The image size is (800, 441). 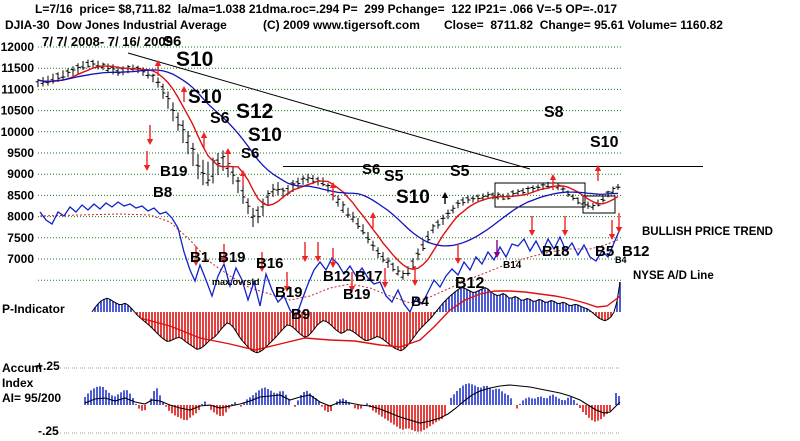 What do you see at coordinates (22, 368) in the screenshot?
I see `accum-label: Accum` at bounding box center [22, 368].